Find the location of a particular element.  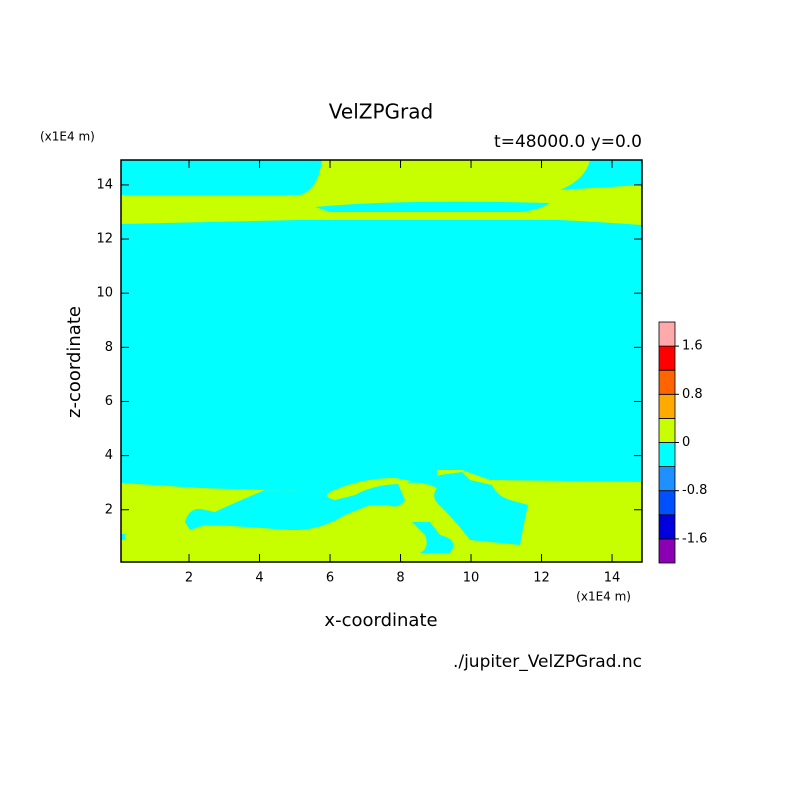

y-units: (x1E4 m) is located at coordinates (67, 137).